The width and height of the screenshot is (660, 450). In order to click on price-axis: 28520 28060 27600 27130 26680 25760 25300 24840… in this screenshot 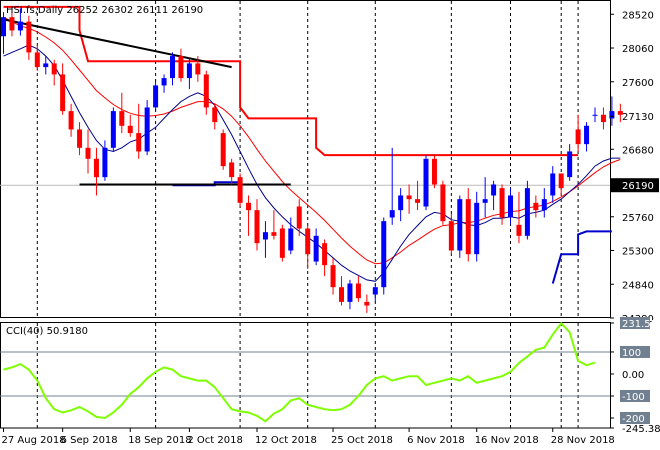, I will do `click(634, 167)`.